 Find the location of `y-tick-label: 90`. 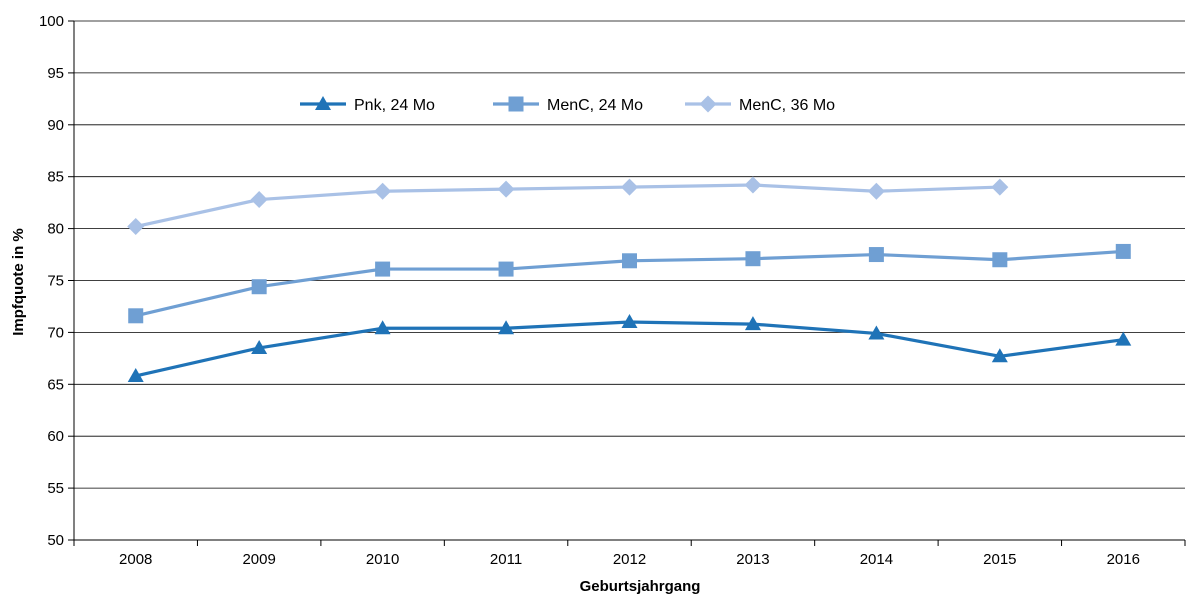

y-tick-label: 90 is located at coordinates (55, 125).